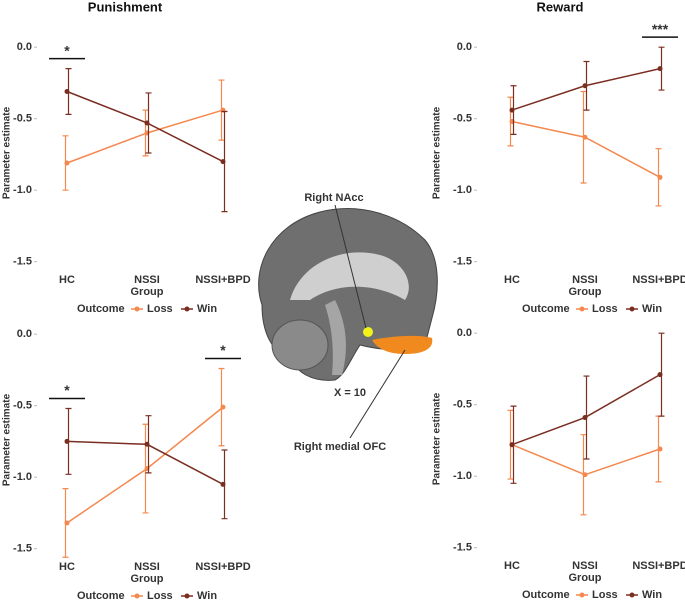 This screenshot has width=685, height=601. I want to click on brain-image, so click(348, 321).